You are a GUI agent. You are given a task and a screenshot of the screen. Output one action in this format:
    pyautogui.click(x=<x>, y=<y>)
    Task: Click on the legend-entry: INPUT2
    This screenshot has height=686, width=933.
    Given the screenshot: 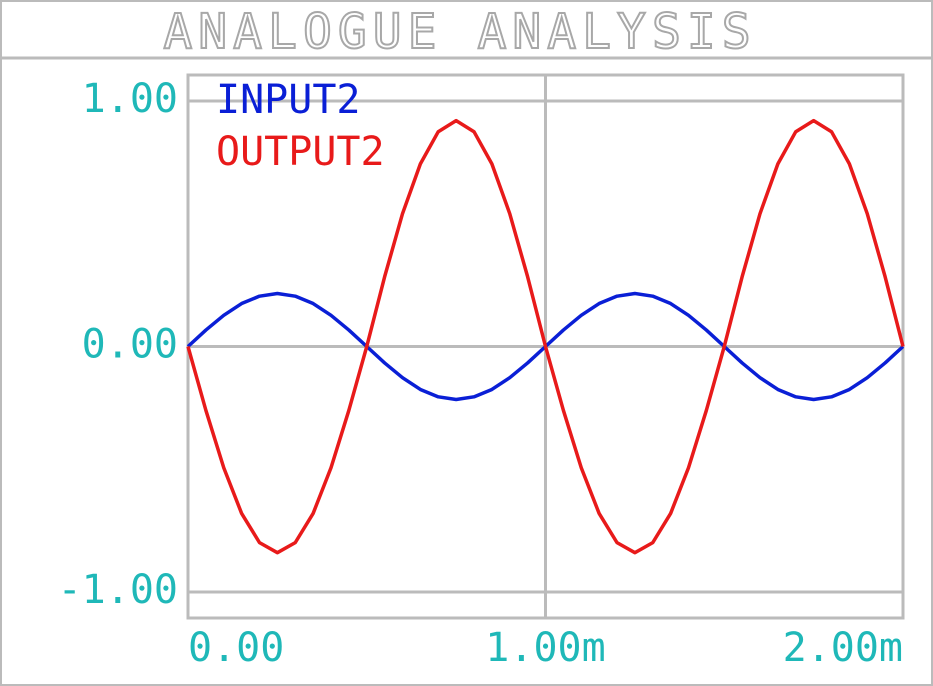 What is the action you would take?
    pyautogui.click(x=288, y=100)
    